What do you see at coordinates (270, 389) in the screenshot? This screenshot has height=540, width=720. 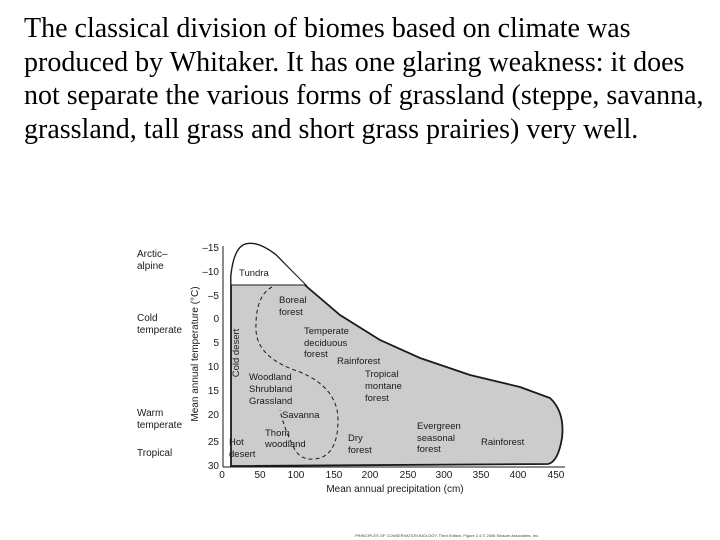 I see `biome-shrubland: Shrubland` at bounding box center [270, 389].